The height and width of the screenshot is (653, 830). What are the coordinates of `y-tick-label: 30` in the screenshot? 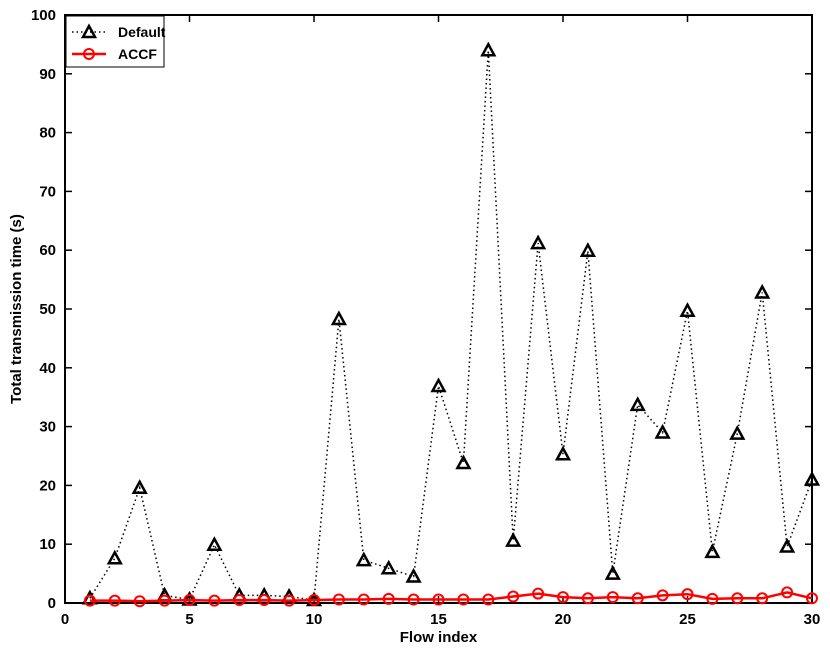 It's located at (47, 427).